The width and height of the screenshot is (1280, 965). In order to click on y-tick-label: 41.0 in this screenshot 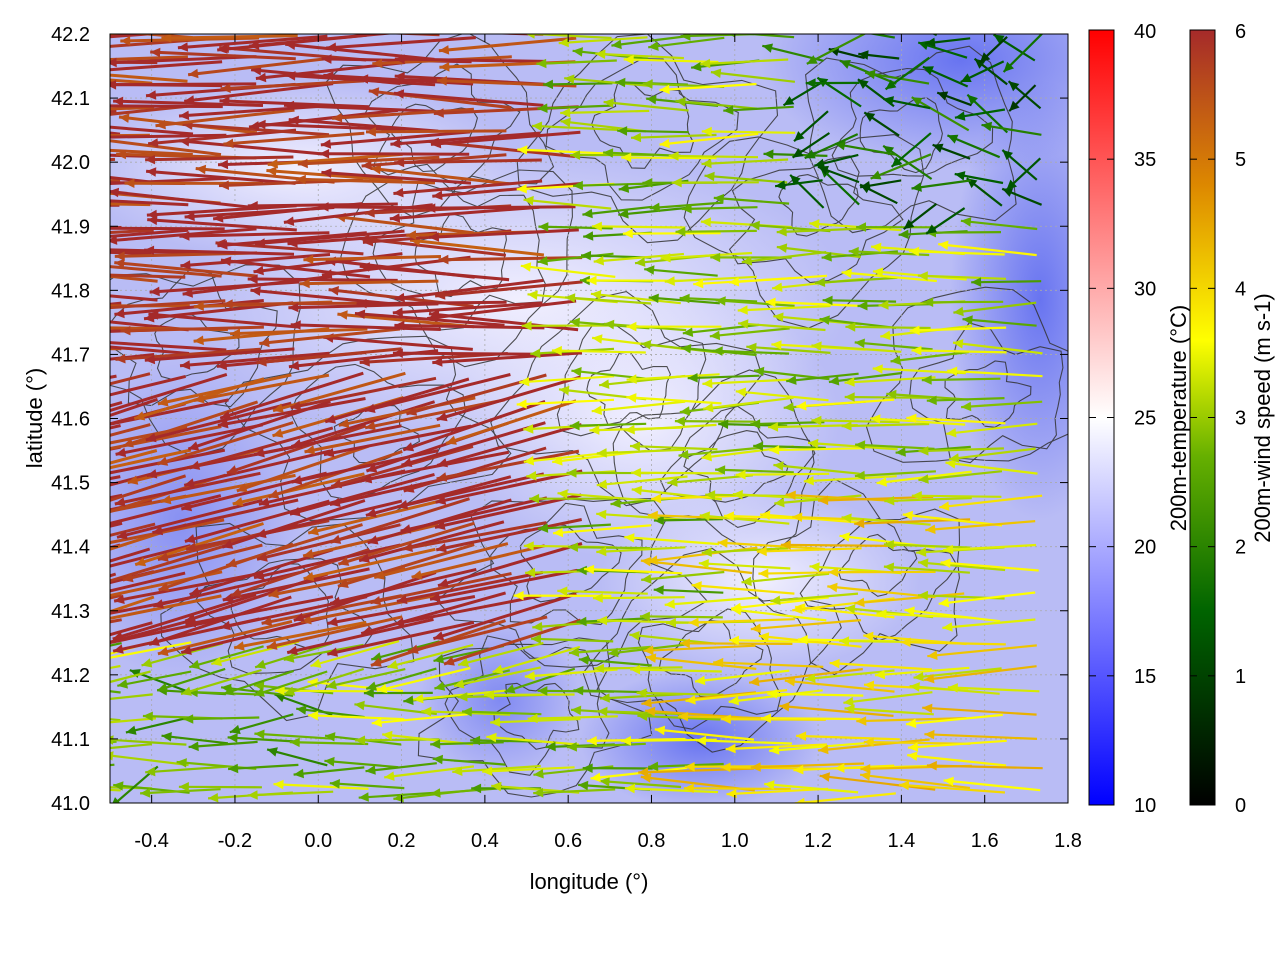, I will do `click(70, 804)`.